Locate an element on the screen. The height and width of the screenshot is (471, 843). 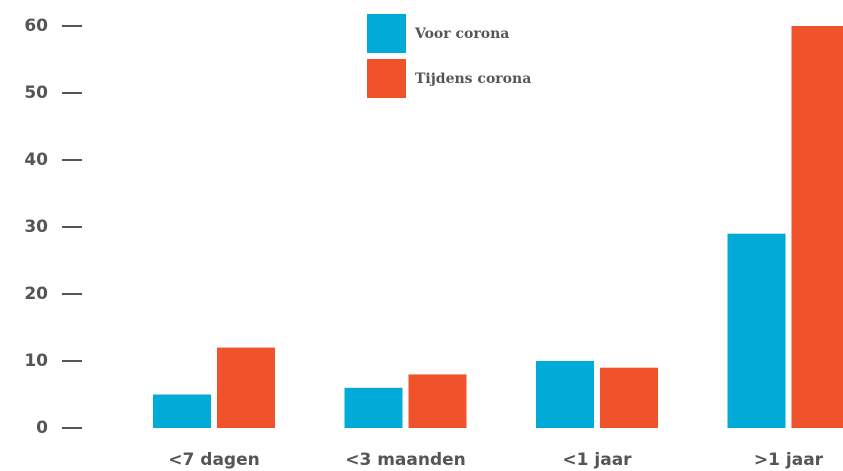
y-tick-label: 0 is located at coordinates (42, 428).